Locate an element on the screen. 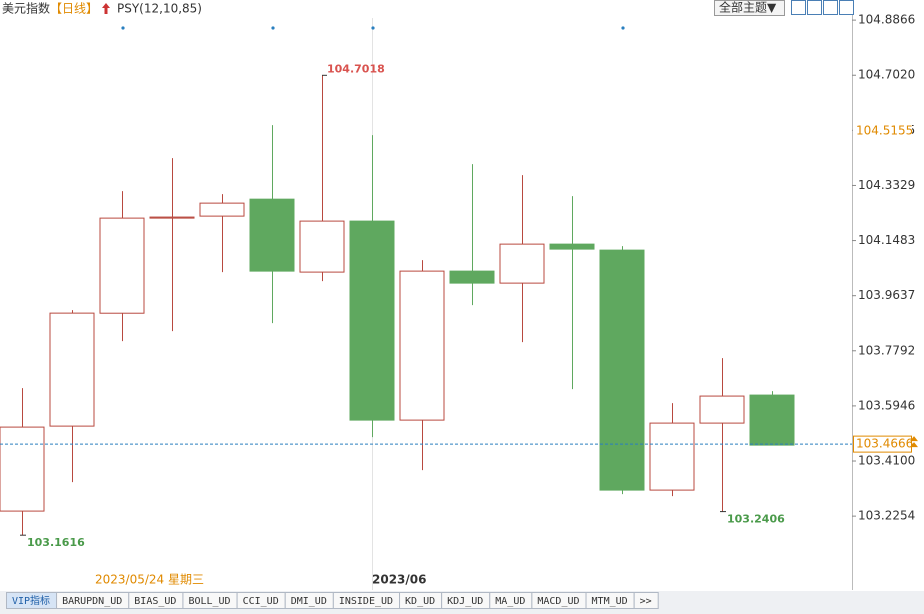  title: 美元指数 is located at coordinates (26, 8).